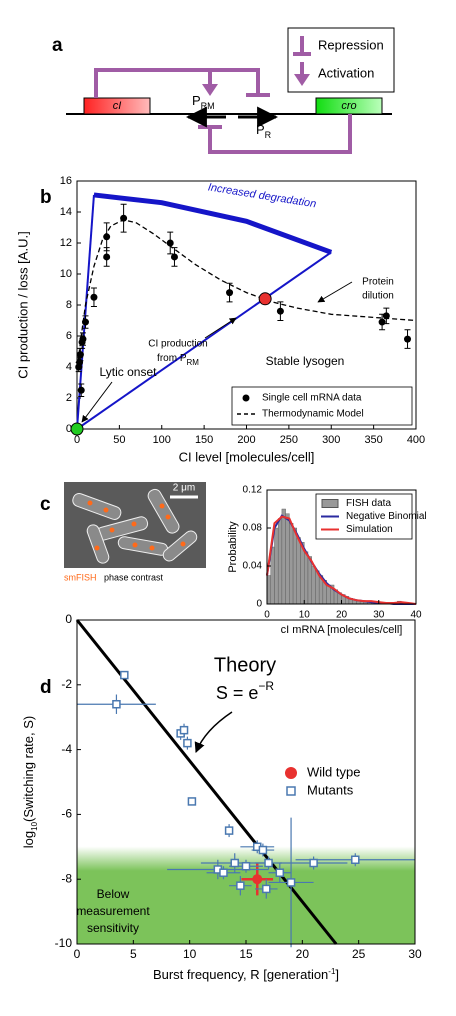  What do you see at coordinates (265, 299) in the screenshot?
I see `state-point` at bounding box center [265, 299].